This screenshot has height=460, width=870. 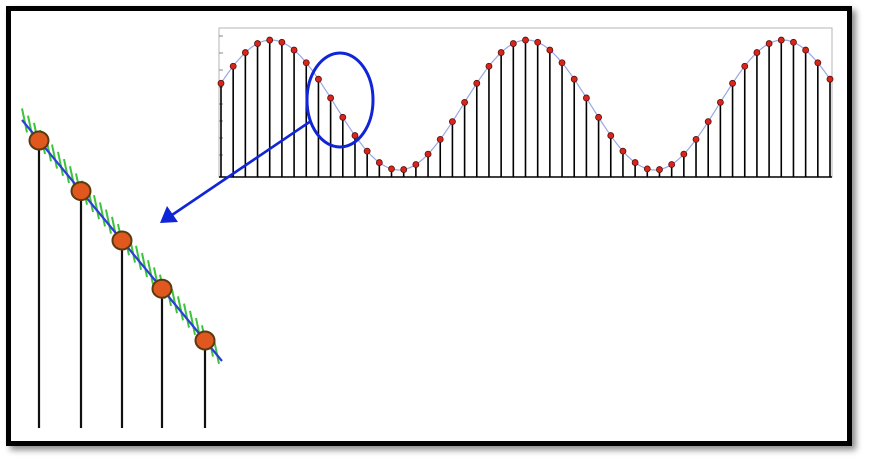 What do you see at coordinates (169, 214) in the screenshot?
I see `arrow-head` at bounding box center [169, 214].